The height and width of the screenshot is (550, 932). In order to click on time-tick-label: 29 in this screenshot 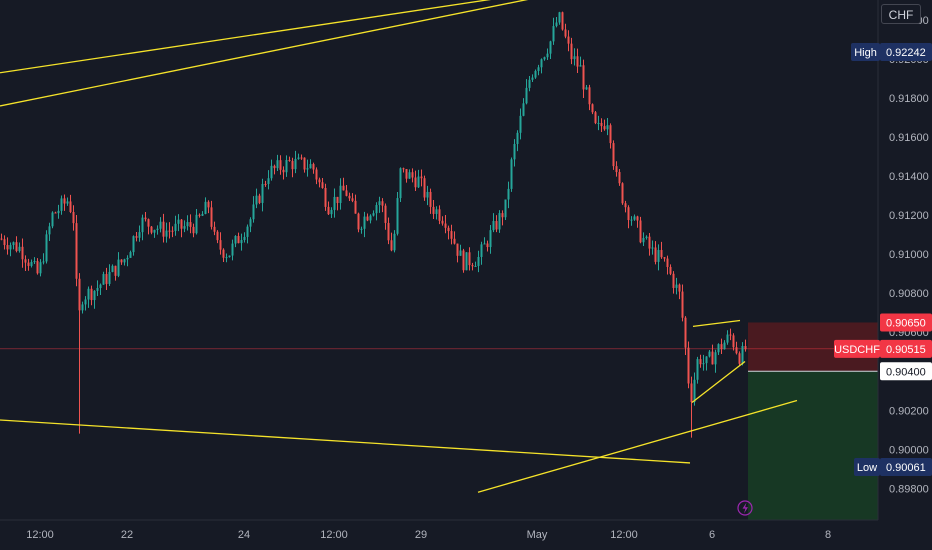, I will do `click(421, 535)`.